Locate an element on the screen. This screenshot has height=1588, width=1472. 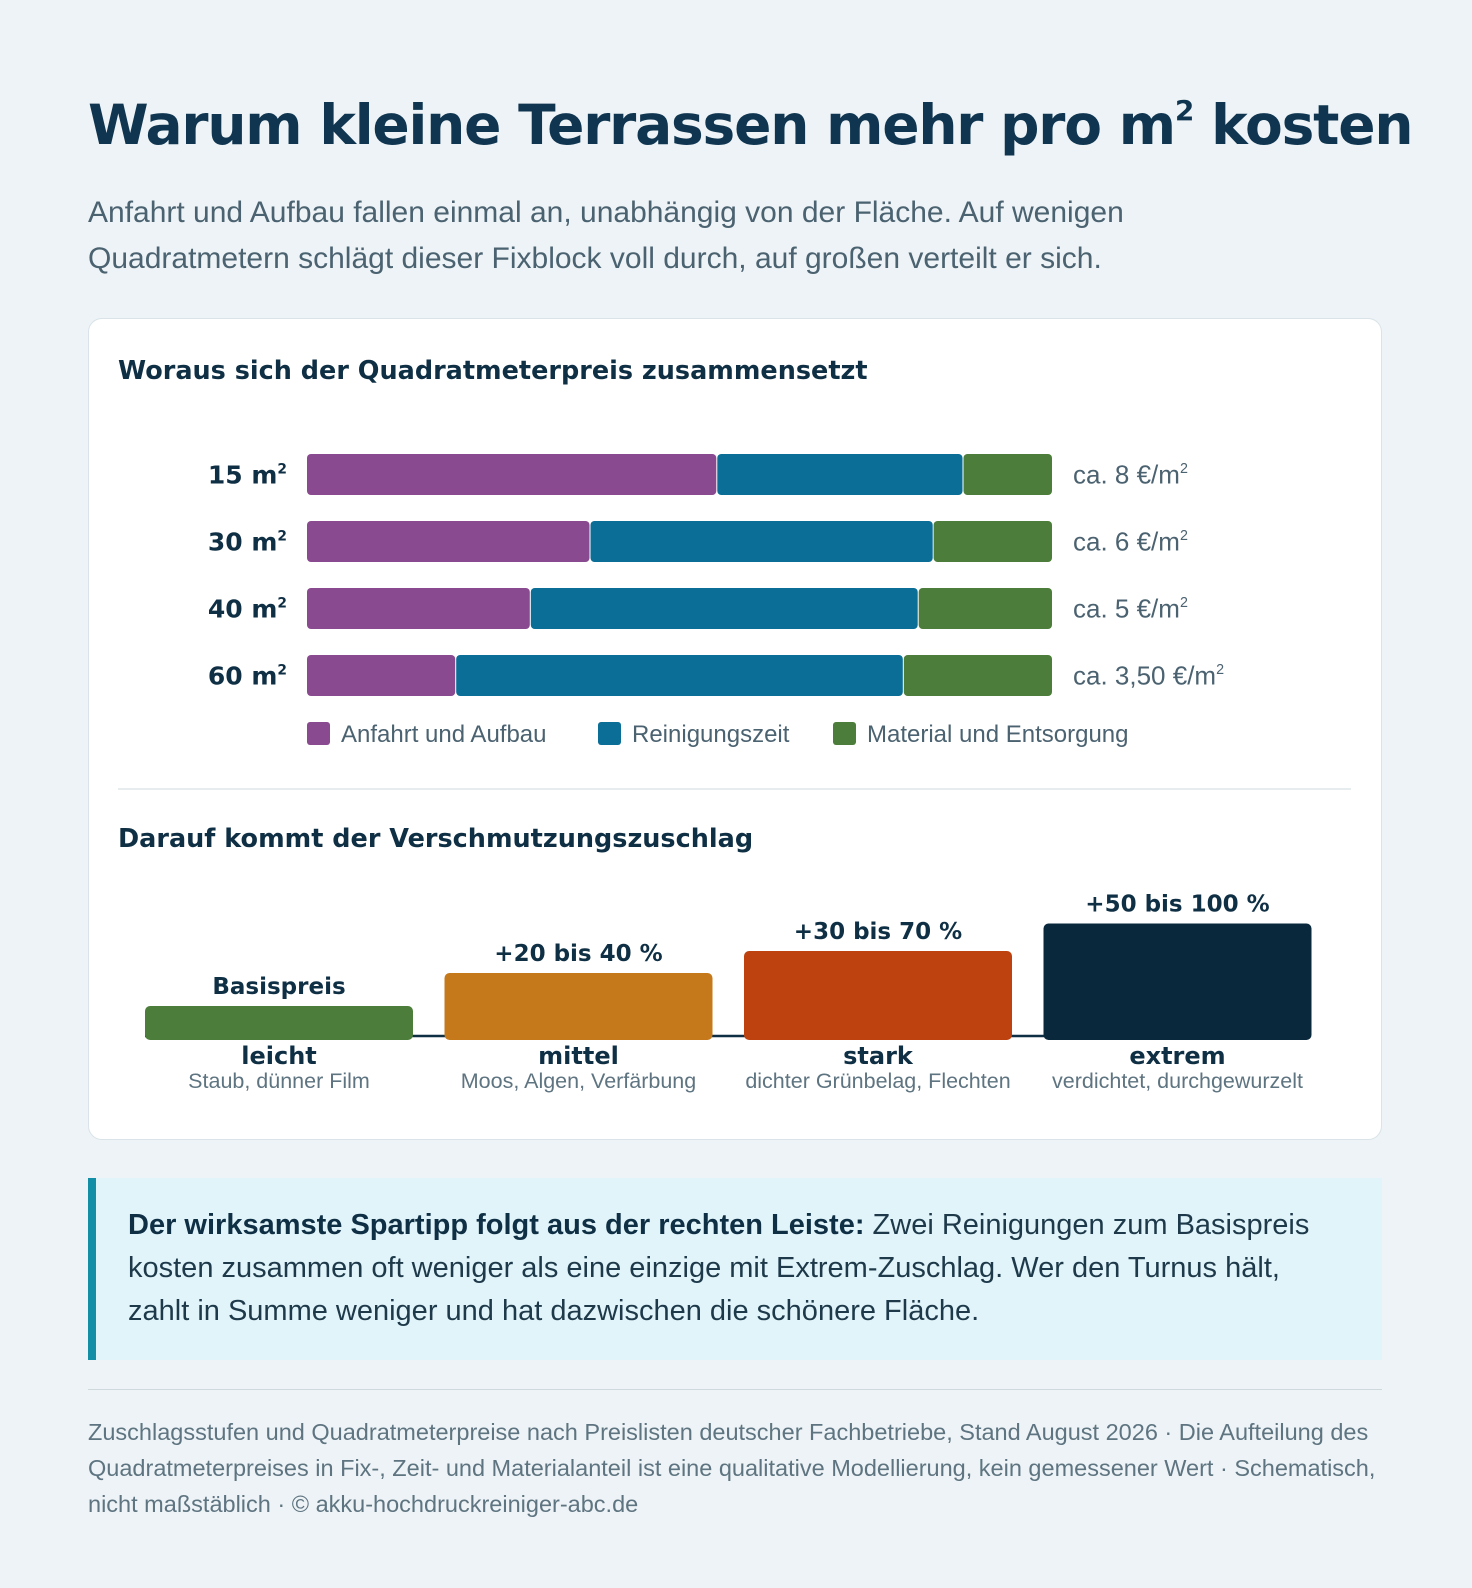
price-label: ca. 5 €/m2​ is located at coordinates (1130, 609).